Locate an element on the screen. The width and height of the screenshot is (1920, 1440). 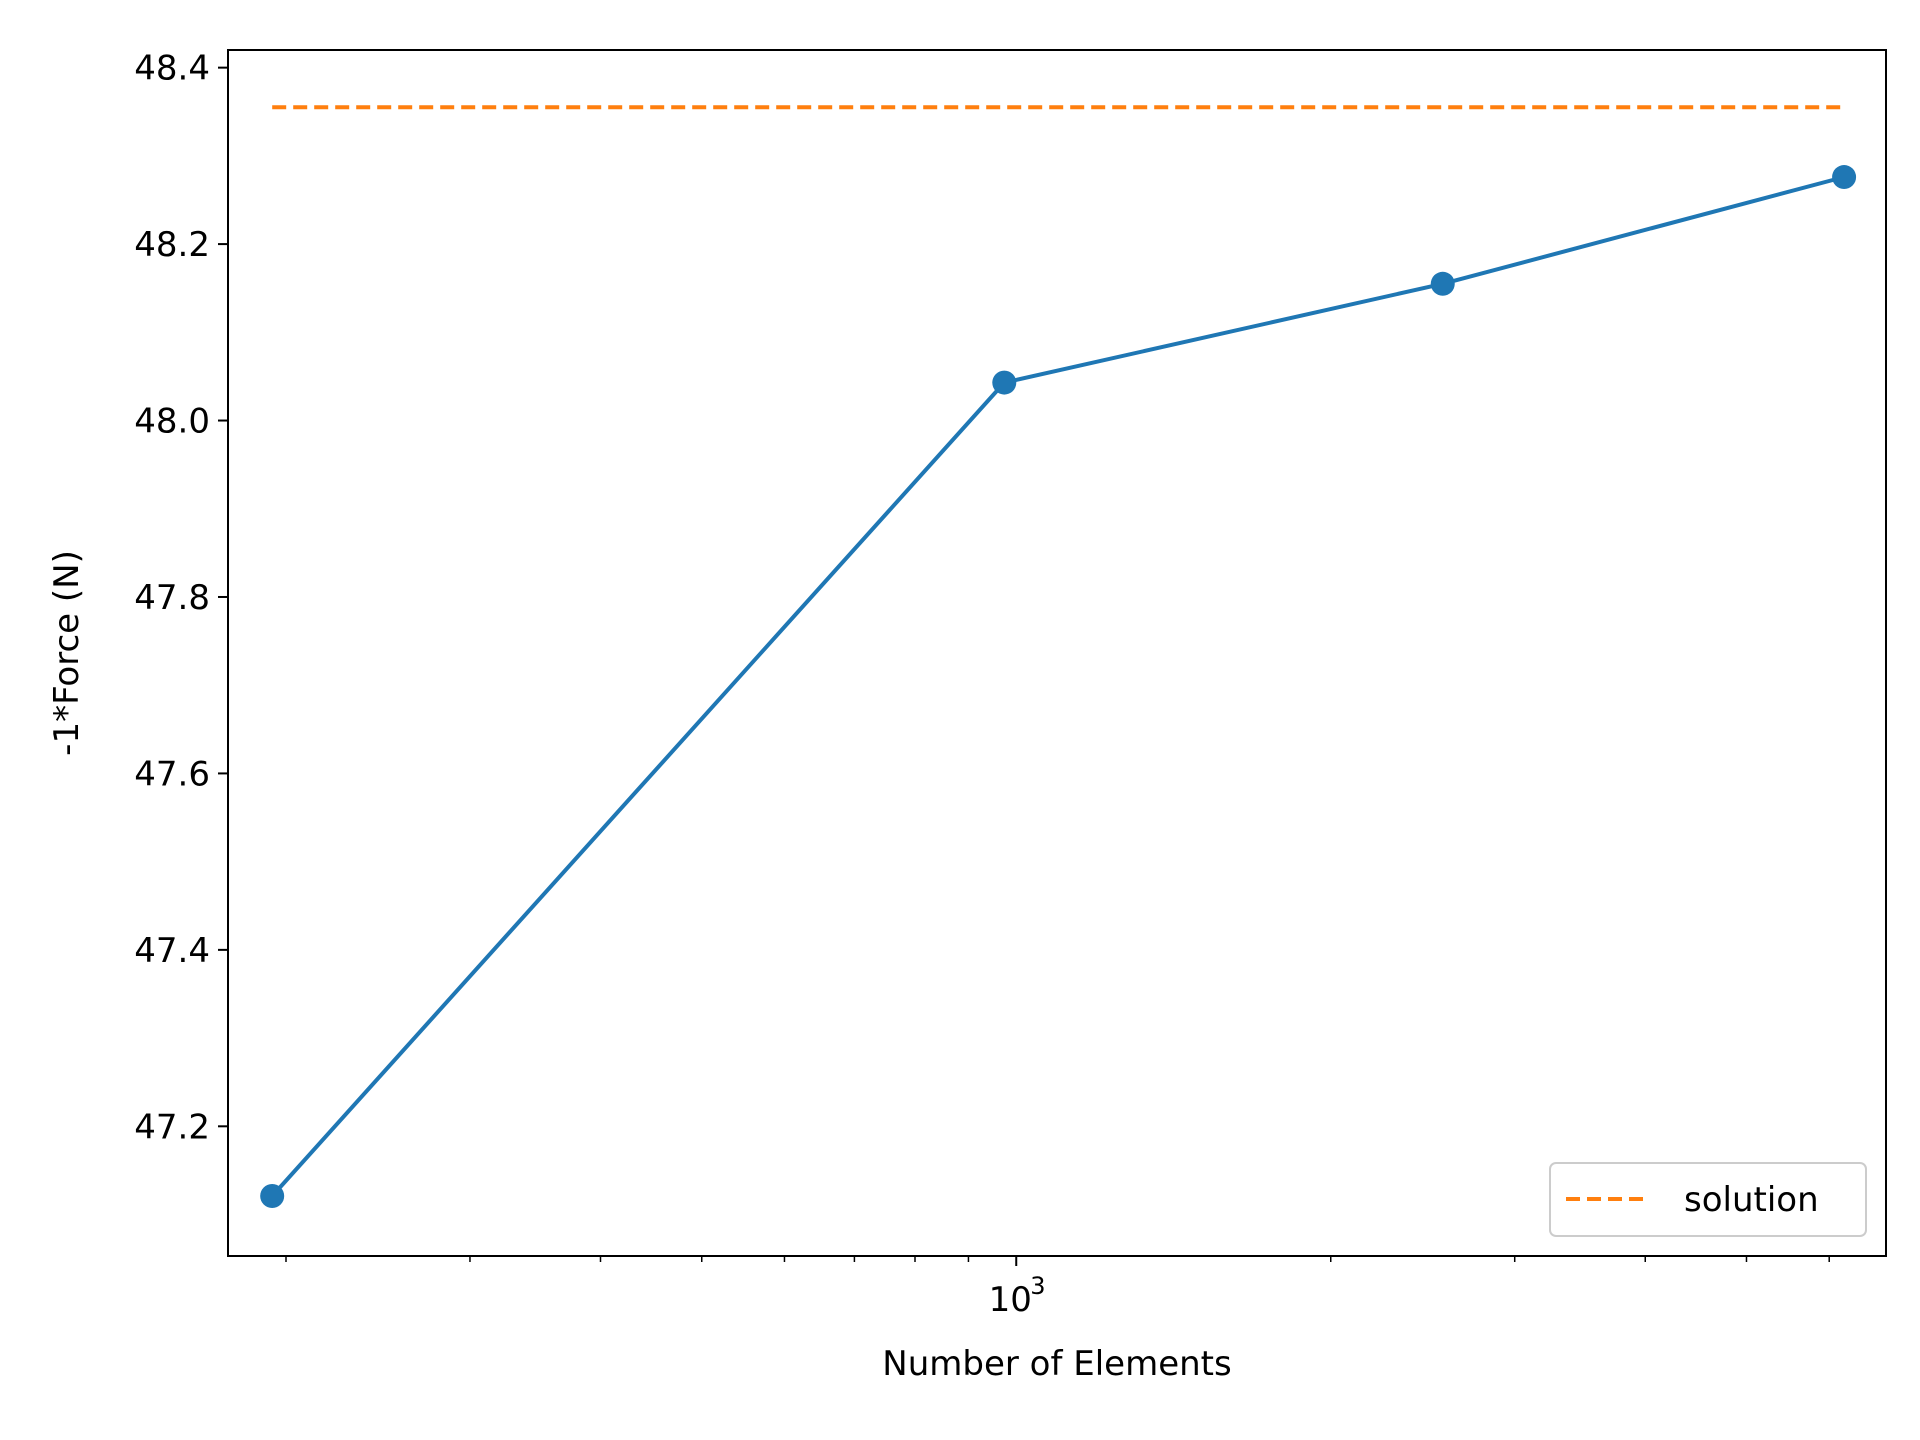
legend-box is located at coordinates (1708, 1199).